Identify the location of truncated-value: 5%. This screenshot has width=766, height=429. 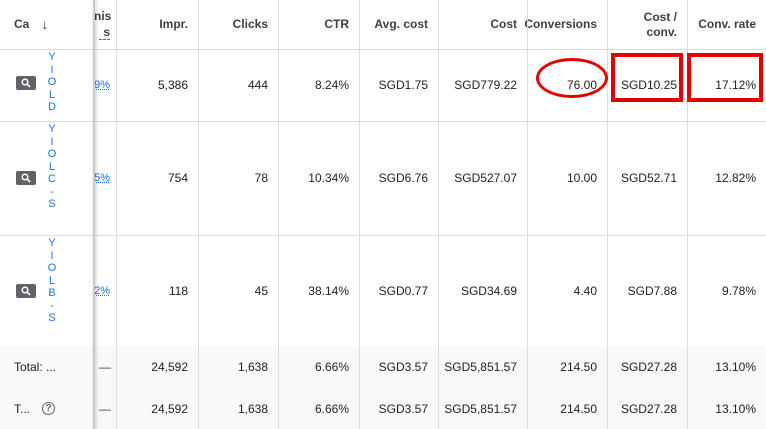
(105, 178).